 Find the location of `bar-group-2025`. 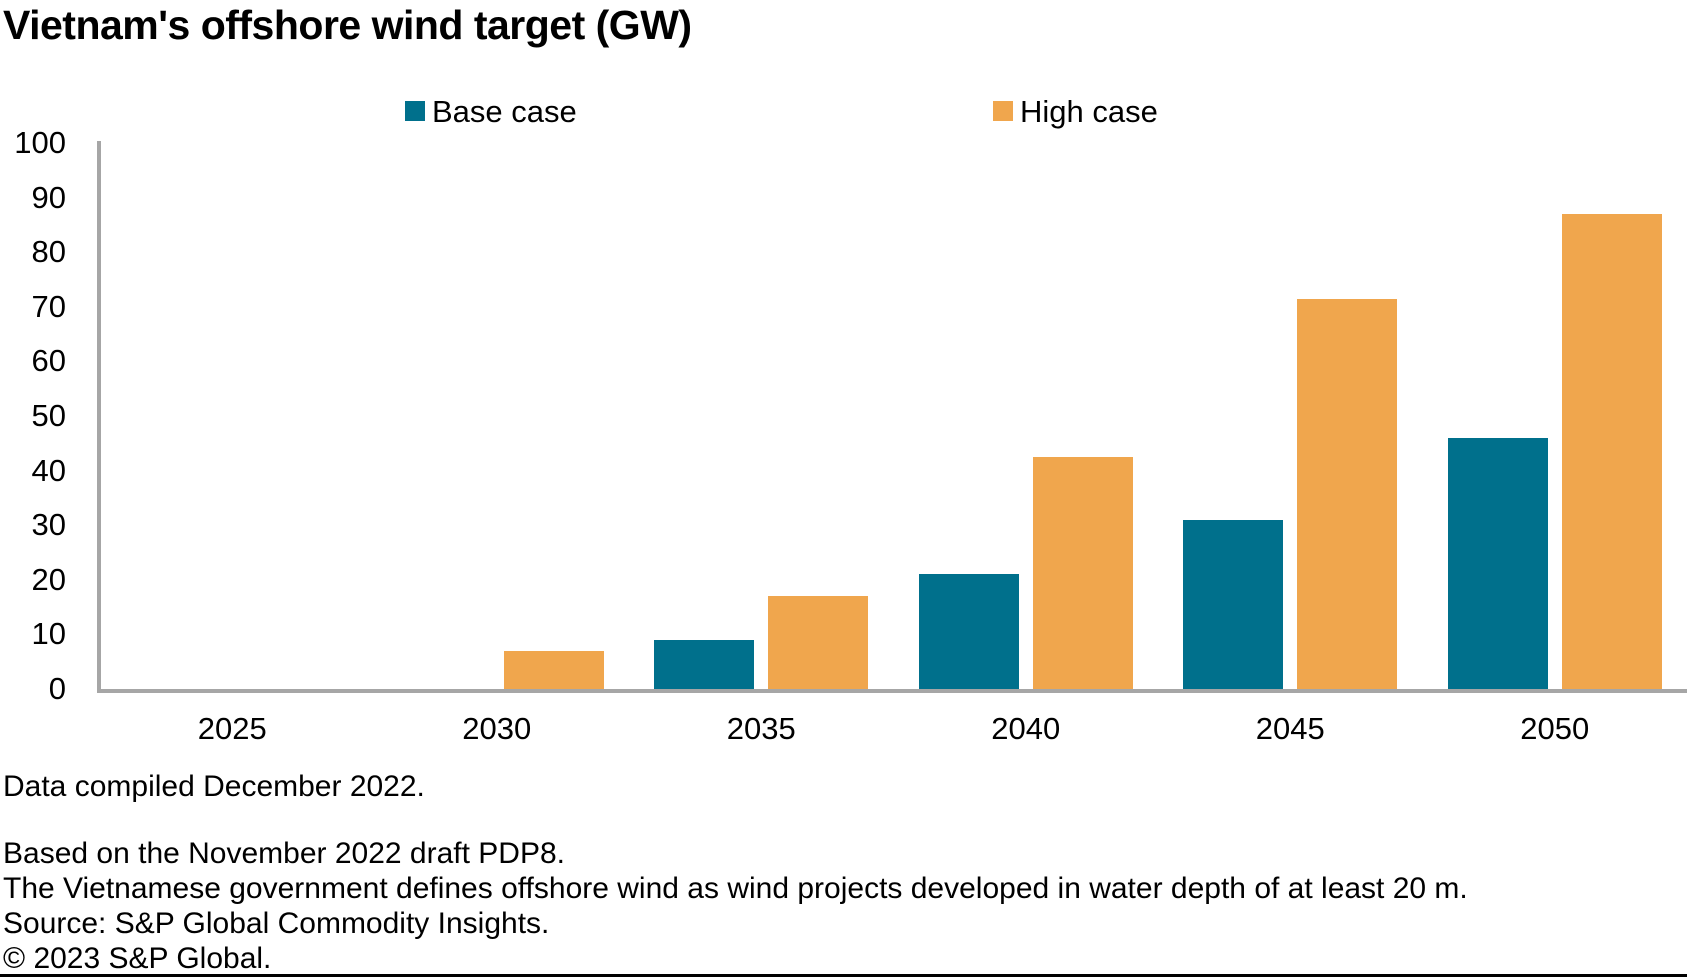

bar-group-2025 is located at coordinates (232, 416).